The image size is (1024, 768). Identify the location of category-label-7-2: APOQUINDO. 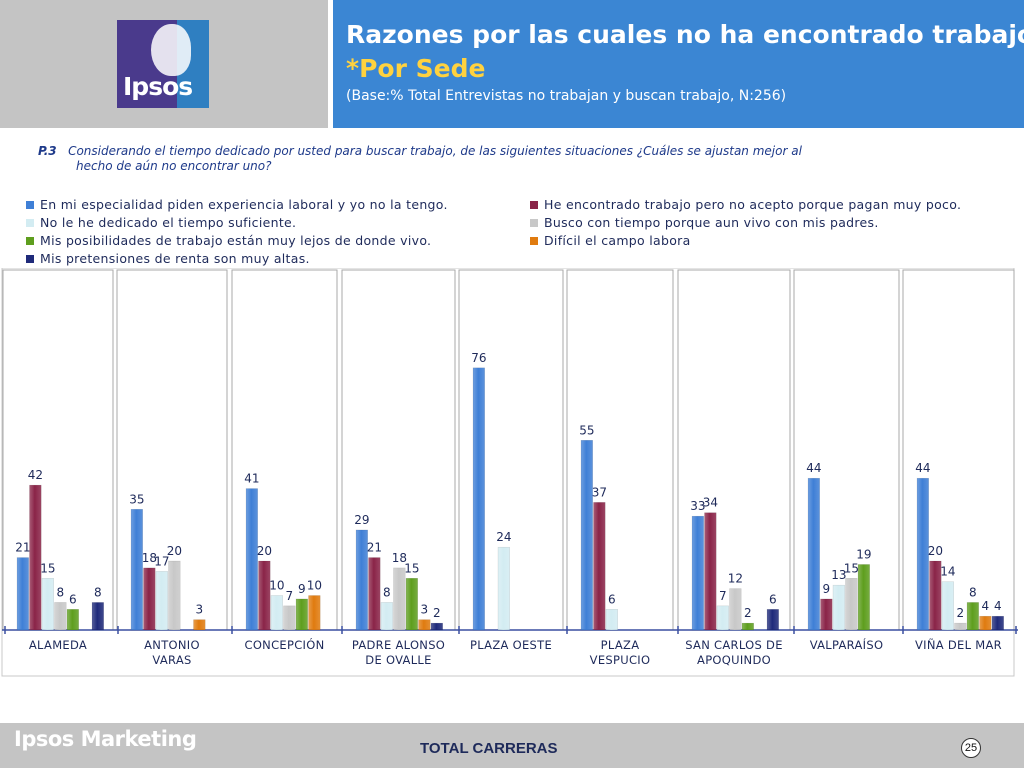
(734, 660).